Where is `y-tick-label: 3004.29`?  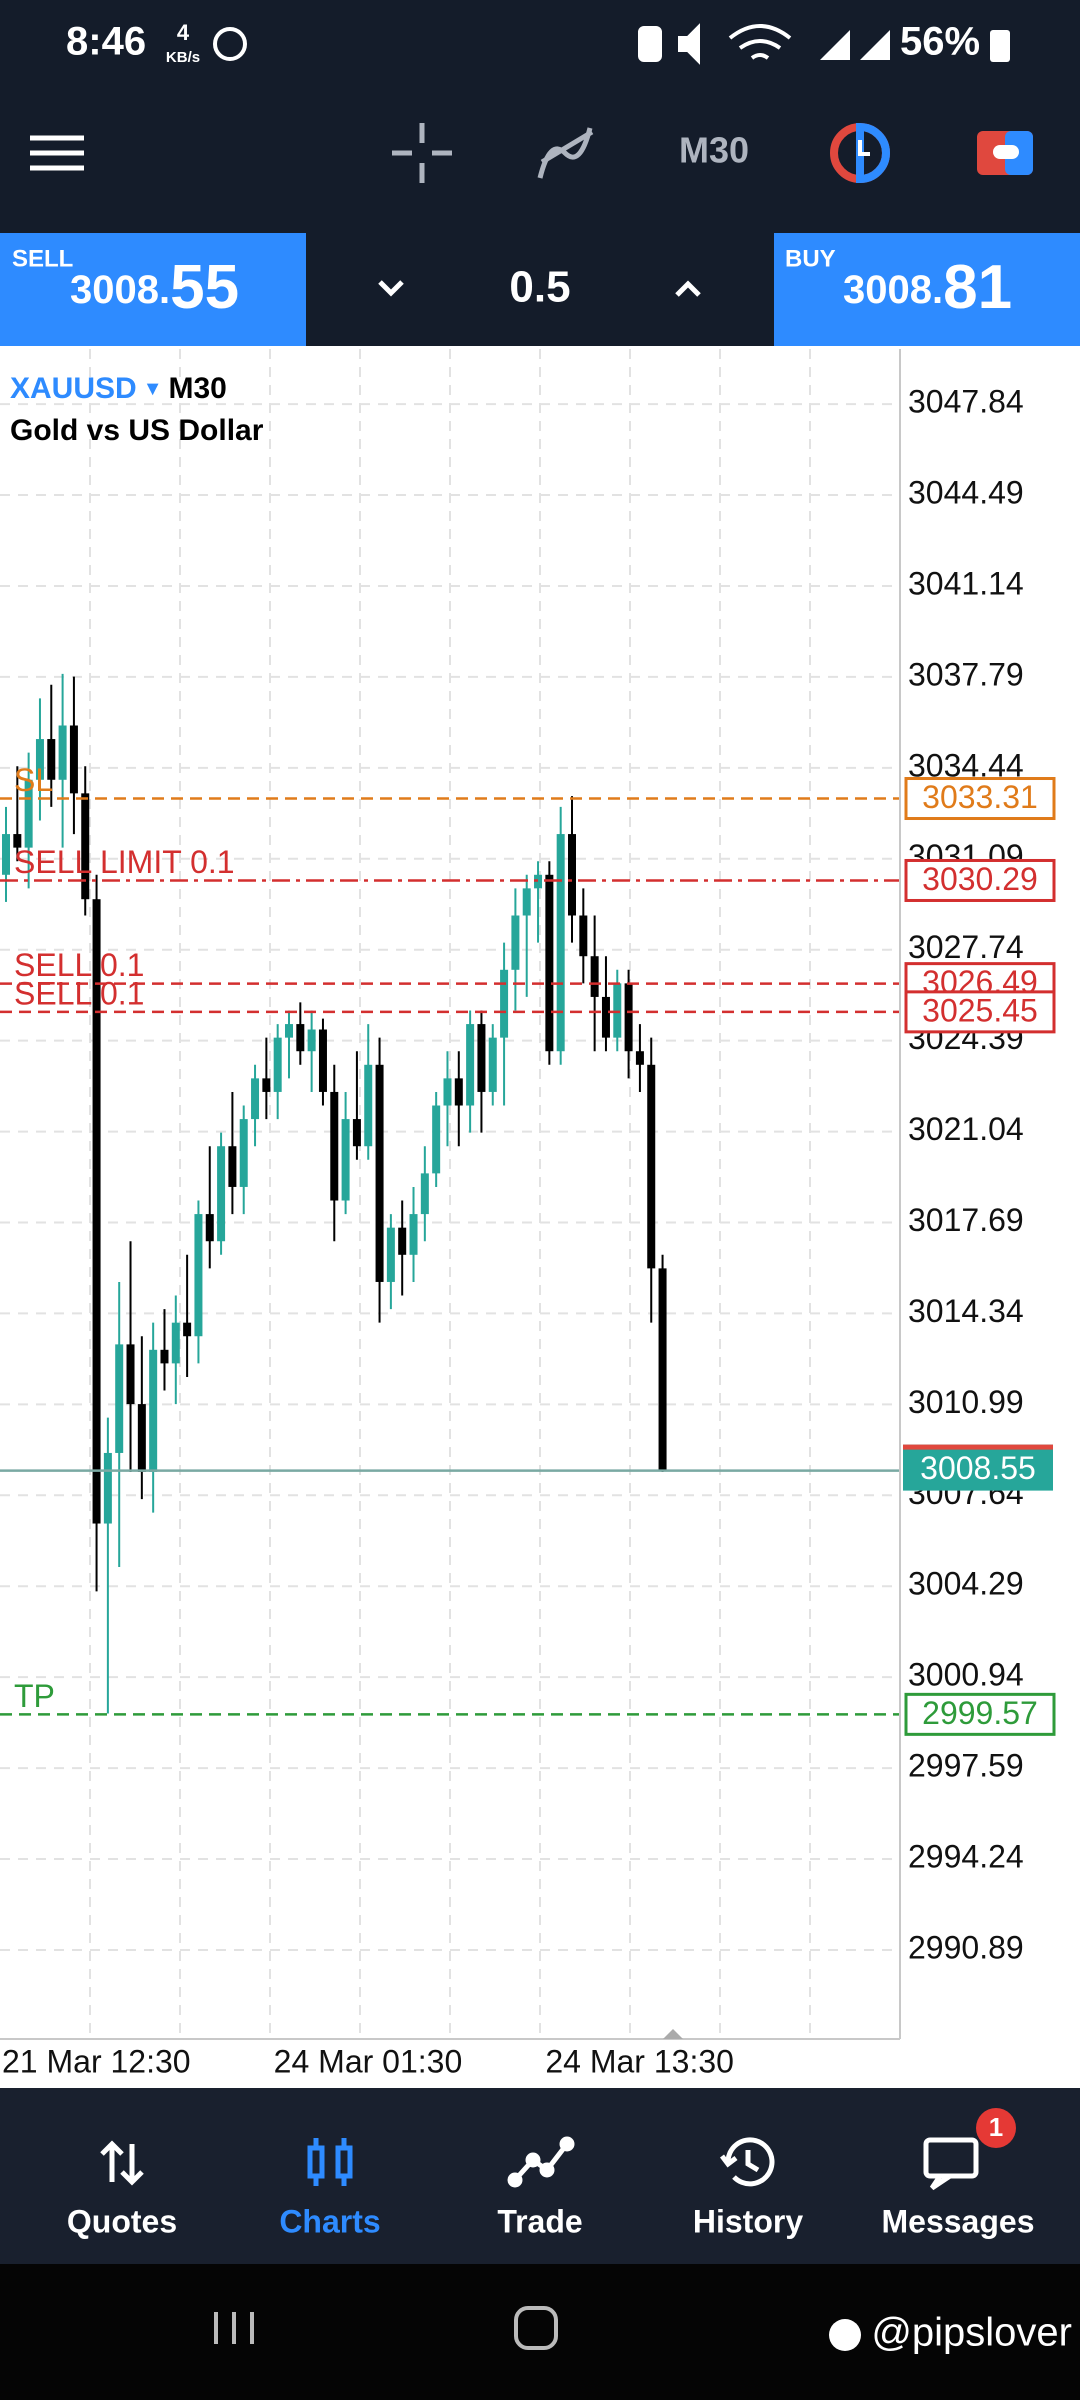
y-tick-label: 3004.29 is located at coordinates (966, 1584).